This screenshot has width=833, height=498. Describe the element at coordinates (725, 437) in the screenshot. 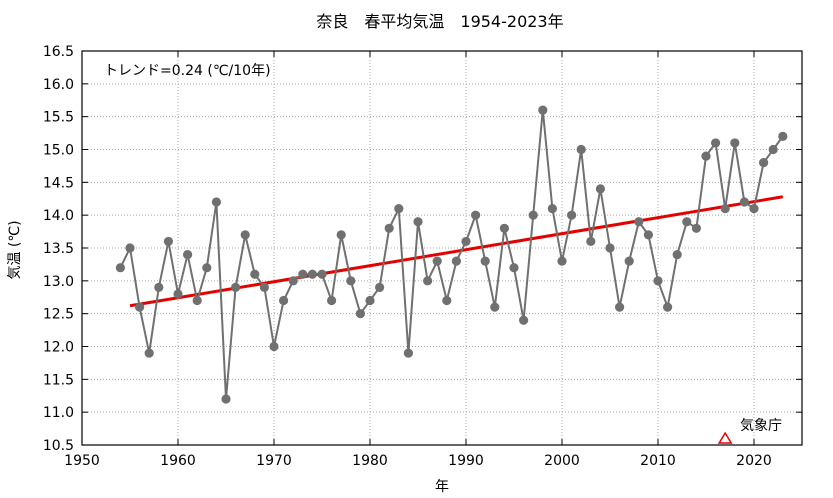

I see `source-marker` at that location.